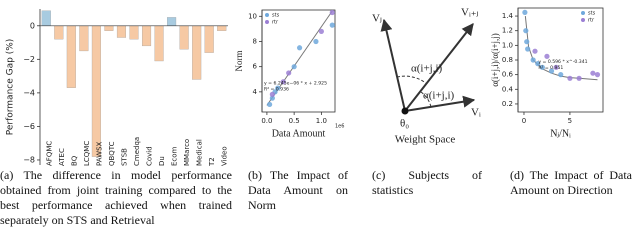  I want to click on x-tick-label: T2, so click(212, 162).